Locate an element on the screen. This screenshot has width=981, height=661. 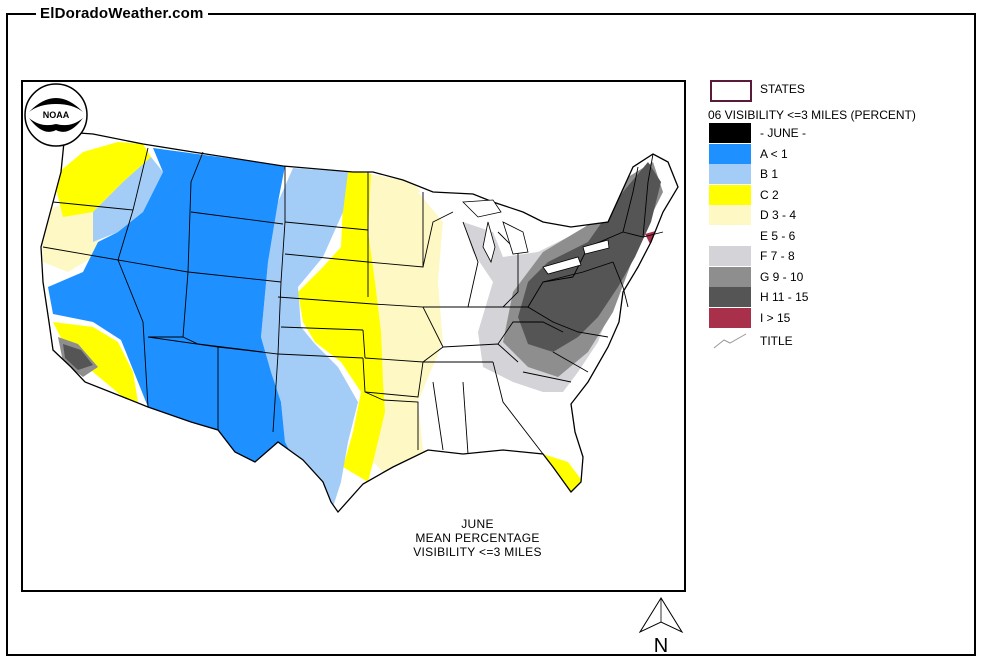
zone-e-southeast is located at coordinates (503, 410).